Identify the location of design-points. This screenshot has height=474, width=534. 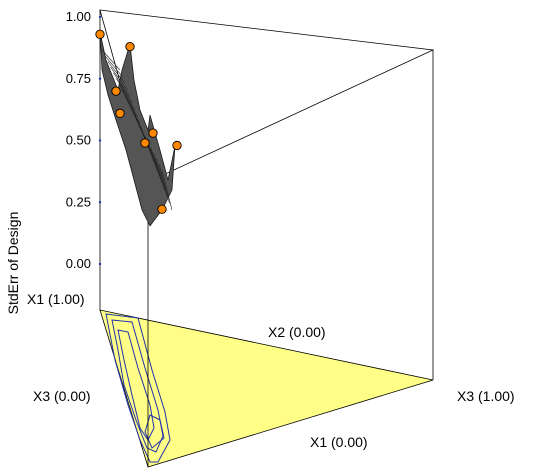
(138, 121).